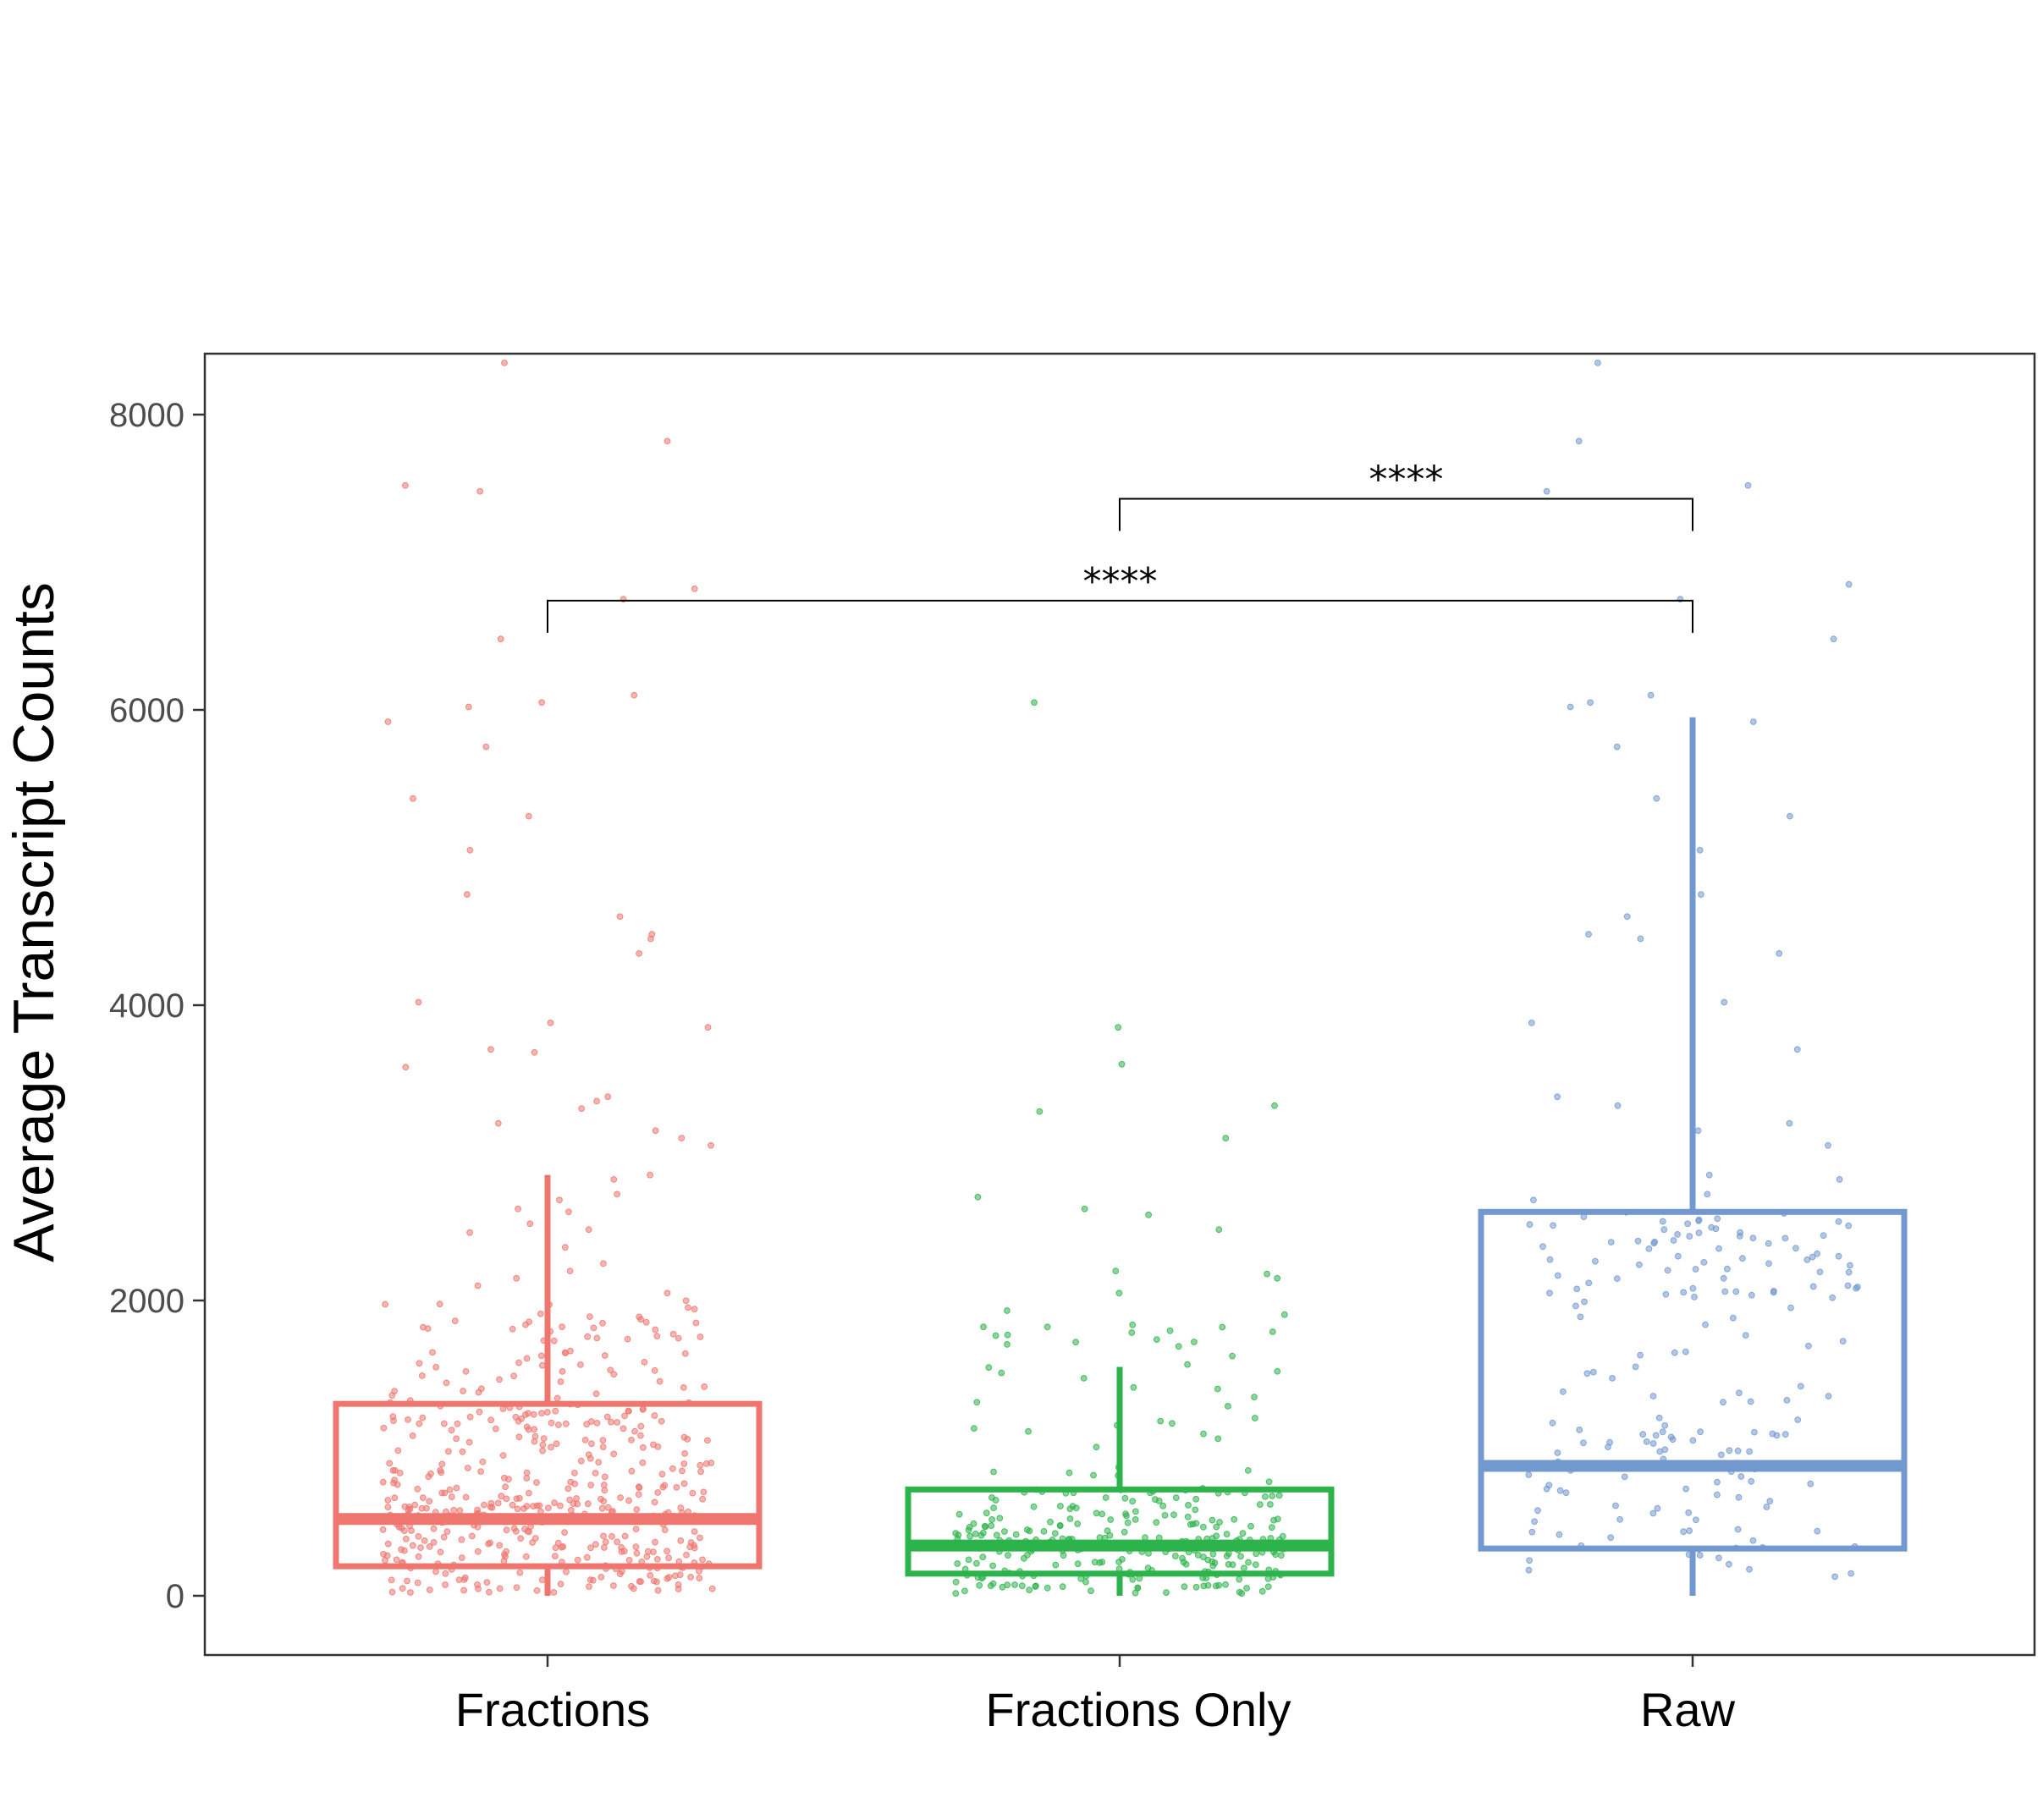 This screenshot has height=1820, width=2043. I want to click on x-axis: Fractions Fractions Only Raw, so click(1095, 1695).